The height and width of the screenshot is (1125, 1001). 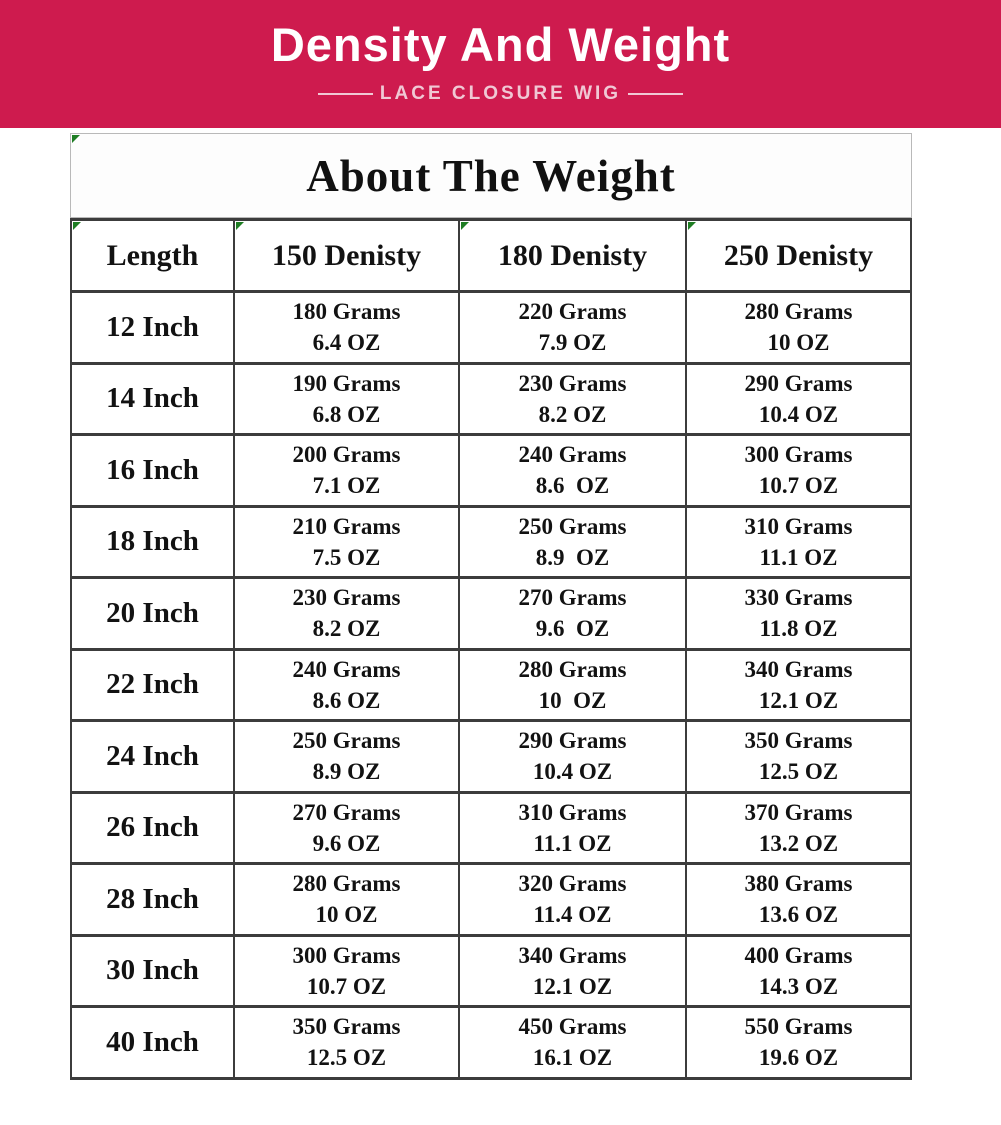 I want to click on oz-text: 7.9 OZ, so click(x=572, y=343).